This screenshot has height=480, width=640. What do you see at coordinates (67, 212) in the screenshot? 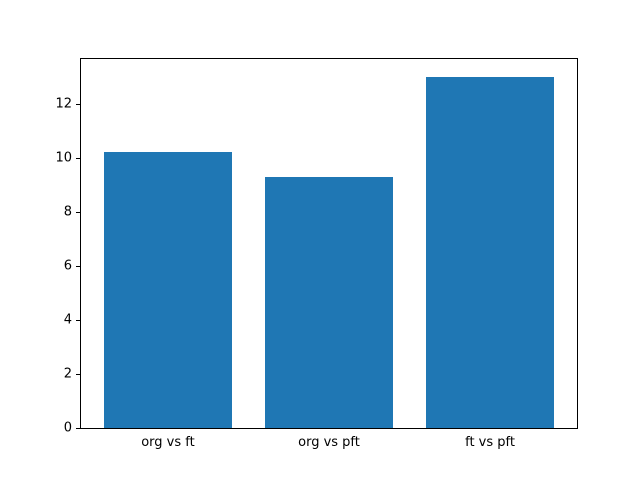
I see `y-tick-label: 8` at bounding box center [67, 212].